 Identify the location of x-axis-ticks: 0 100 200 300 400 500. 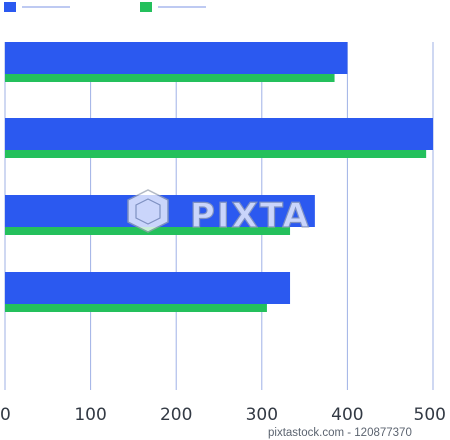
(223, 415).